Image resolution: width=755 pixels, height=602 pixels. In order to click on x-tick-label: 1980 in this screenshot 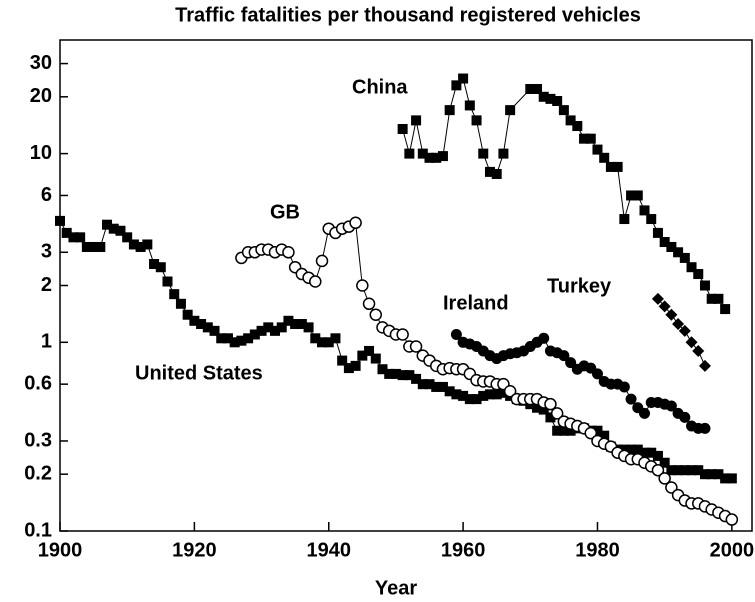, I will do `click(597, 550)`.